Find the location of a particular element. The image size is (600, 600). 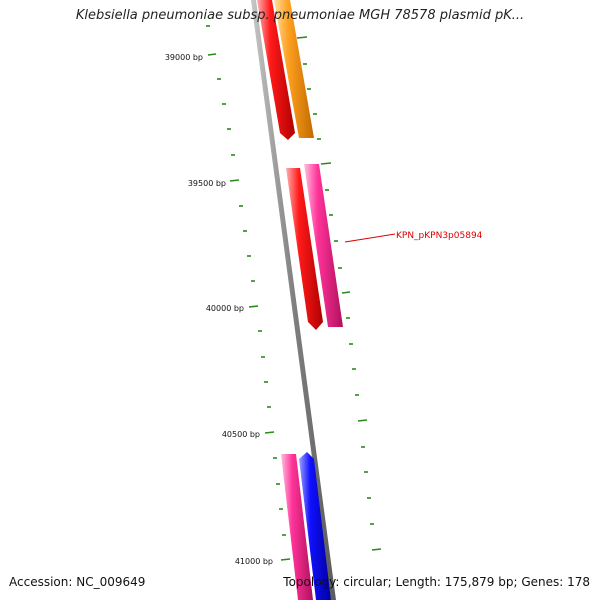

tick-label-40500: 40500 bp is located at coordinates (241, 434).